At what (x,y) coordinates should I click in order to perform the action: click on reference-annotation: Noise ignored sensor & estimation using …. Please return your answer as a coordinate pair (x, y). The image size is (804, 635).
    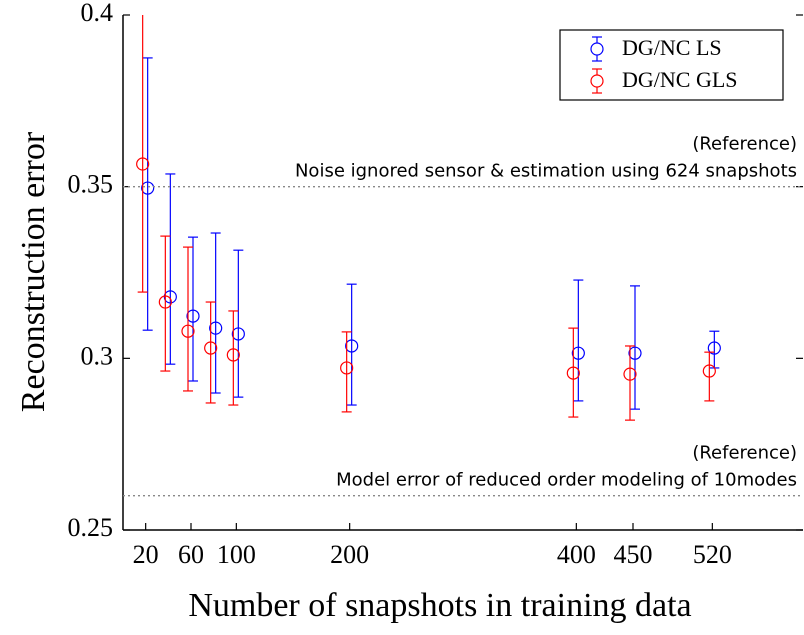
    Looking at the image, I should click on (546, 171).